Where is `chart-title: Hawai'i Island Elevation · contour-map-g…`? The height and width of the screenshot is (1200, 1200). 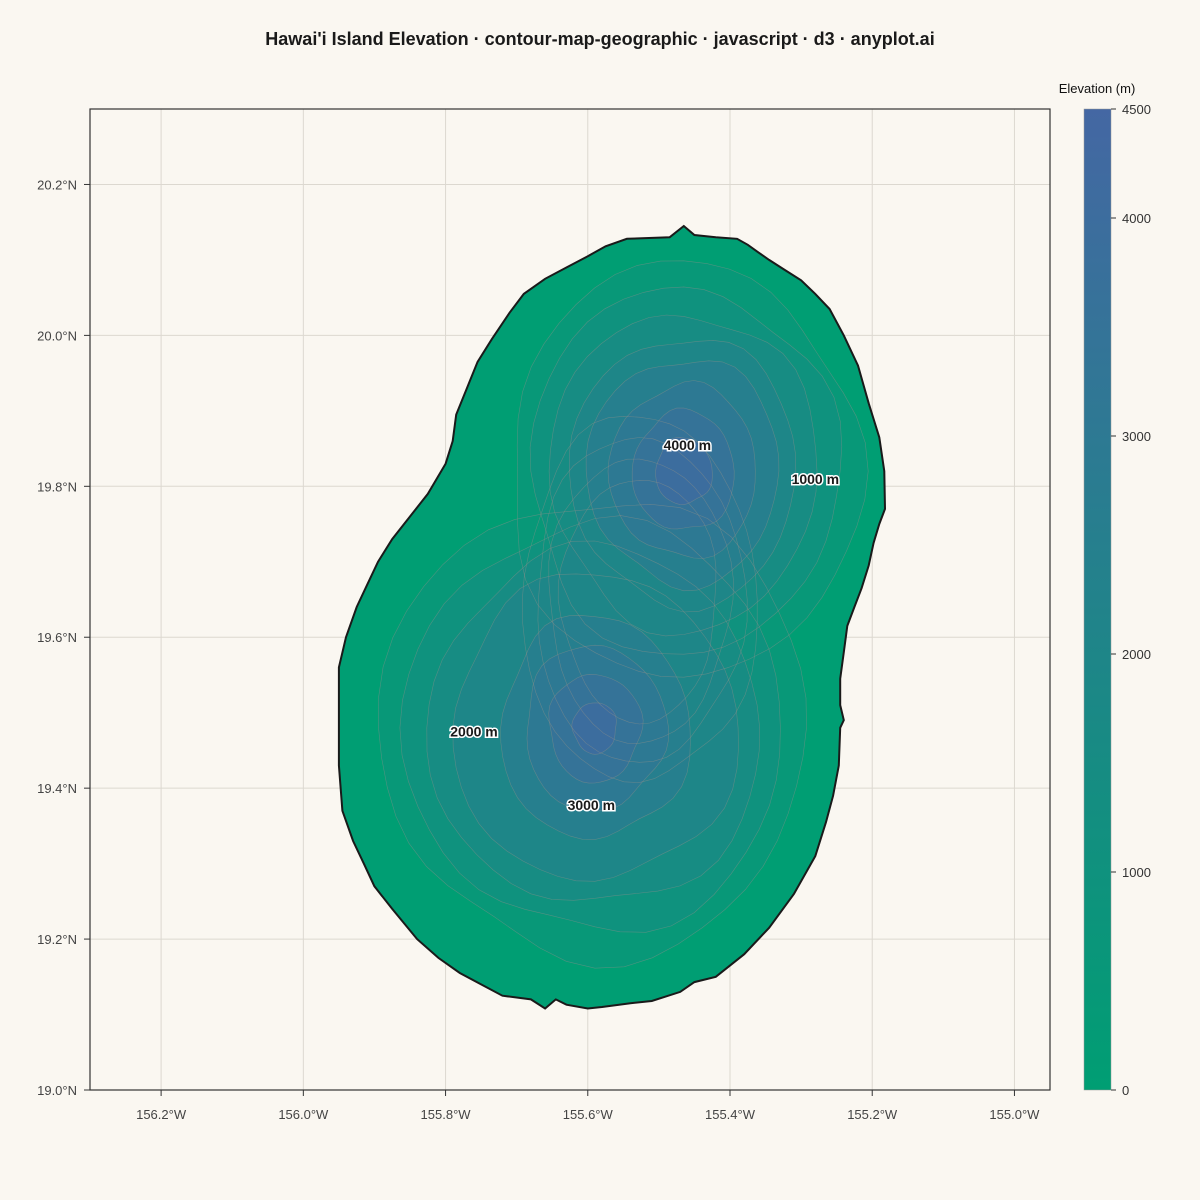 chart-title: Hawai'i Island Elevation · contour-map-g… is located at coordinates (599, 39).